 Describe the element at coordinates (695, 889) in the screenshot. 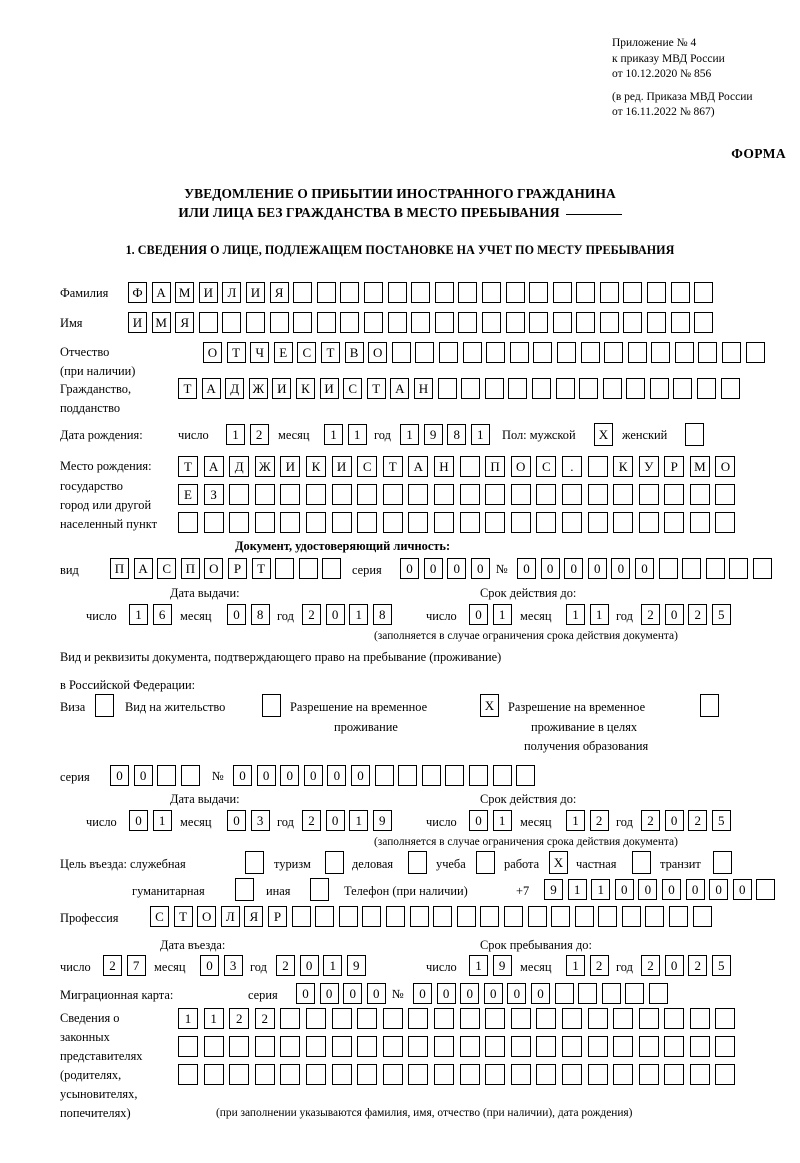

I see `phone-cell: 0` at that location.